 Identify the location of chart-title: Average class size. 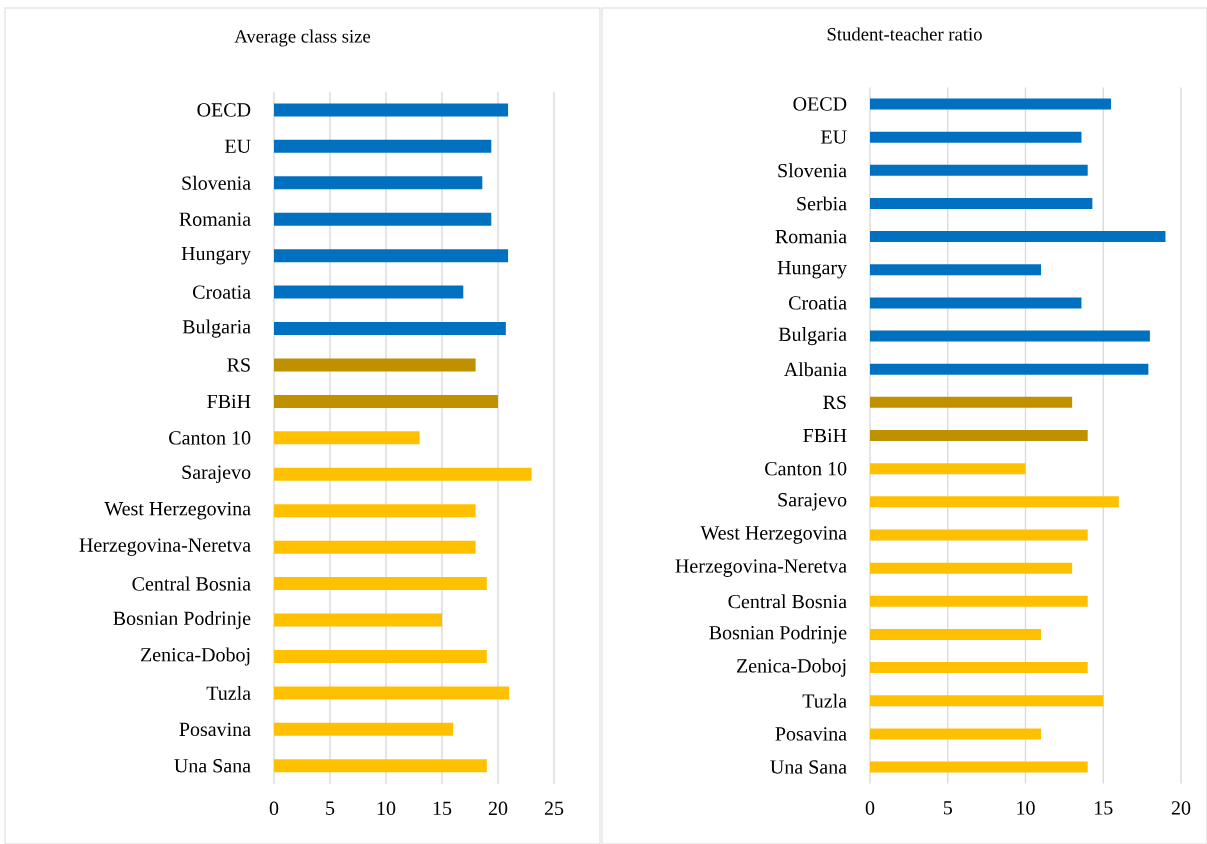
(302, 38).